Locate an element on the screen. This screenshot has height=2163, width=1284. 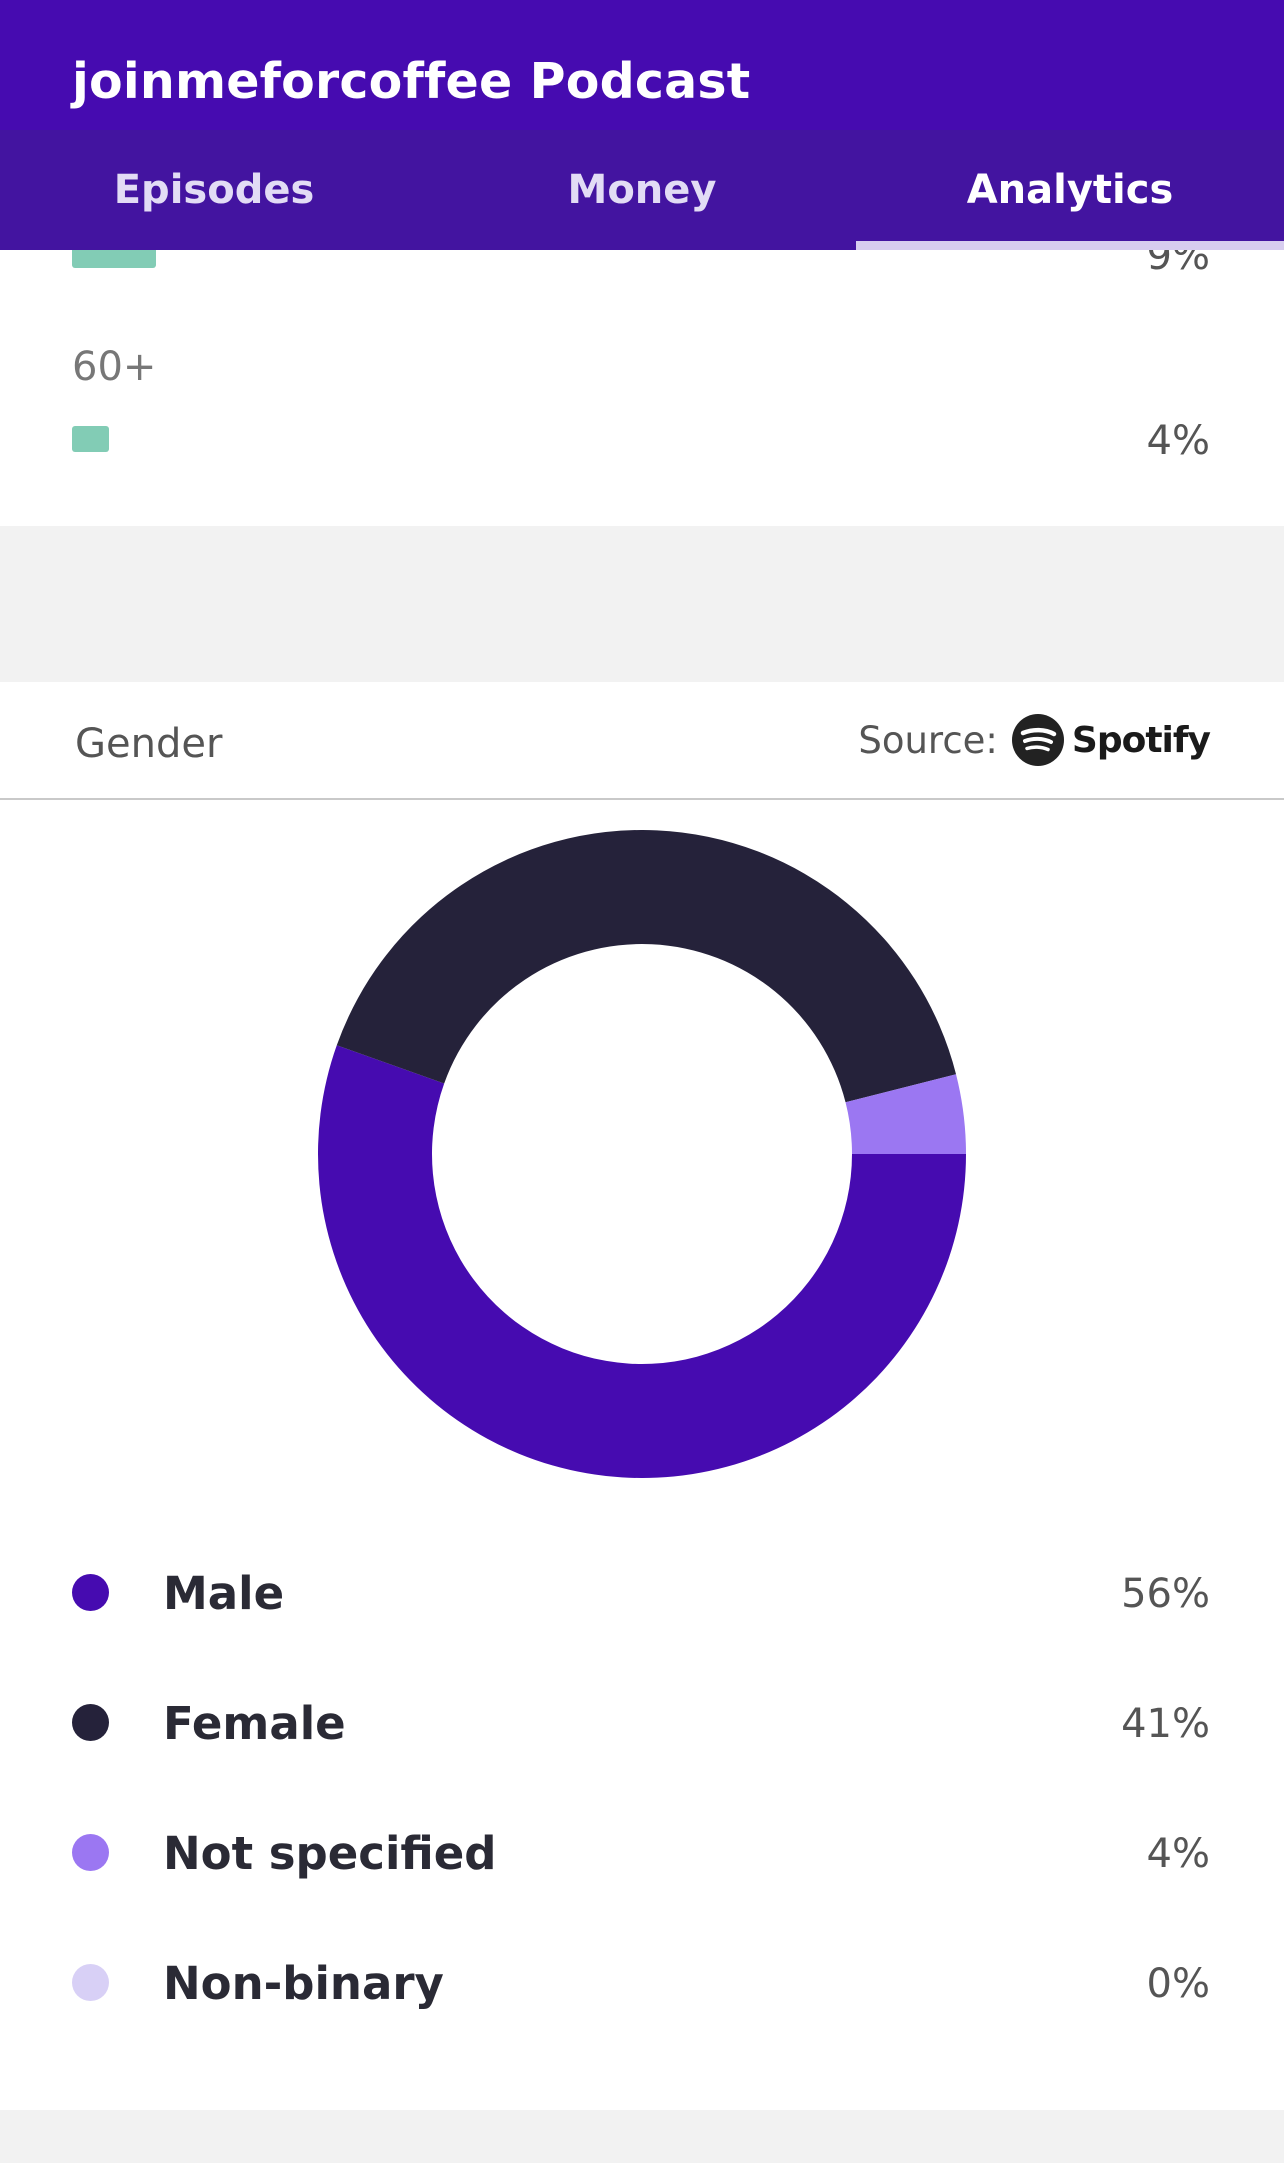
age-label: 60+ is located at coordinates (114, 367).